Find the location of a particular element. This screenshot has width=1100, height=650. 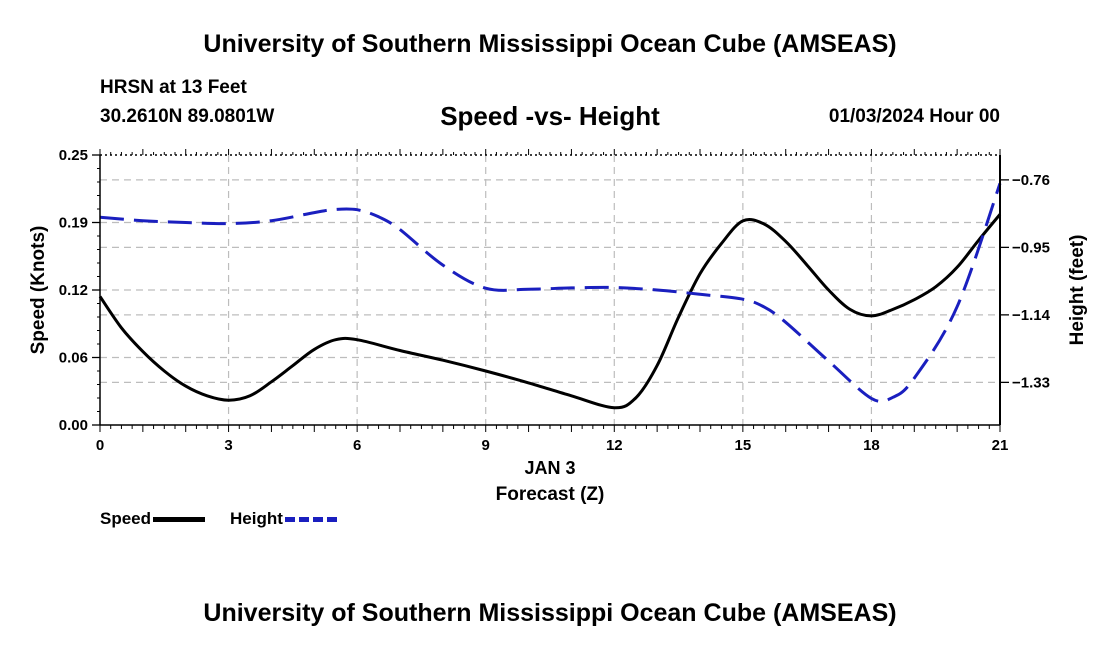

y-tick-label: 0.00 is located at coordinates (73, 425).